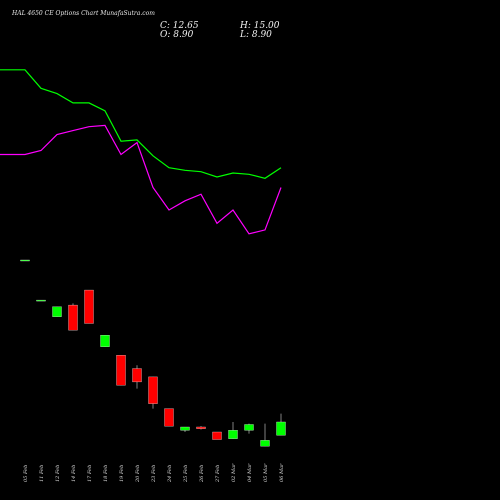 Image resolution: width=500 pixels, height=500 pixels. Describe the element at coordinates (255, 35) in the screenshot. I see `low-value: L: 8.90` at that location.